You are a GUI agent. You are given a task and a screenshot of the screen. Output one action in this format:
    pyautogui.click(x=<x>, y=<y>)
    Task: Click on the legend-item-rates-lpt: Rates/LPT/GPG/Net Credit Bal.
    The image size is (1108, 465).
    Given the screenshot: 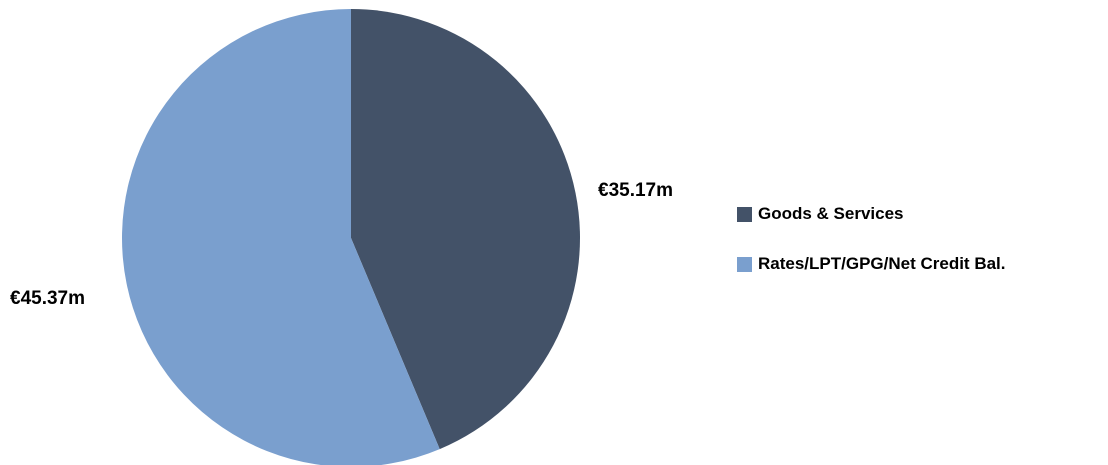 What is the action you would take?
    pyautogui.click(x=871, y=264)
    